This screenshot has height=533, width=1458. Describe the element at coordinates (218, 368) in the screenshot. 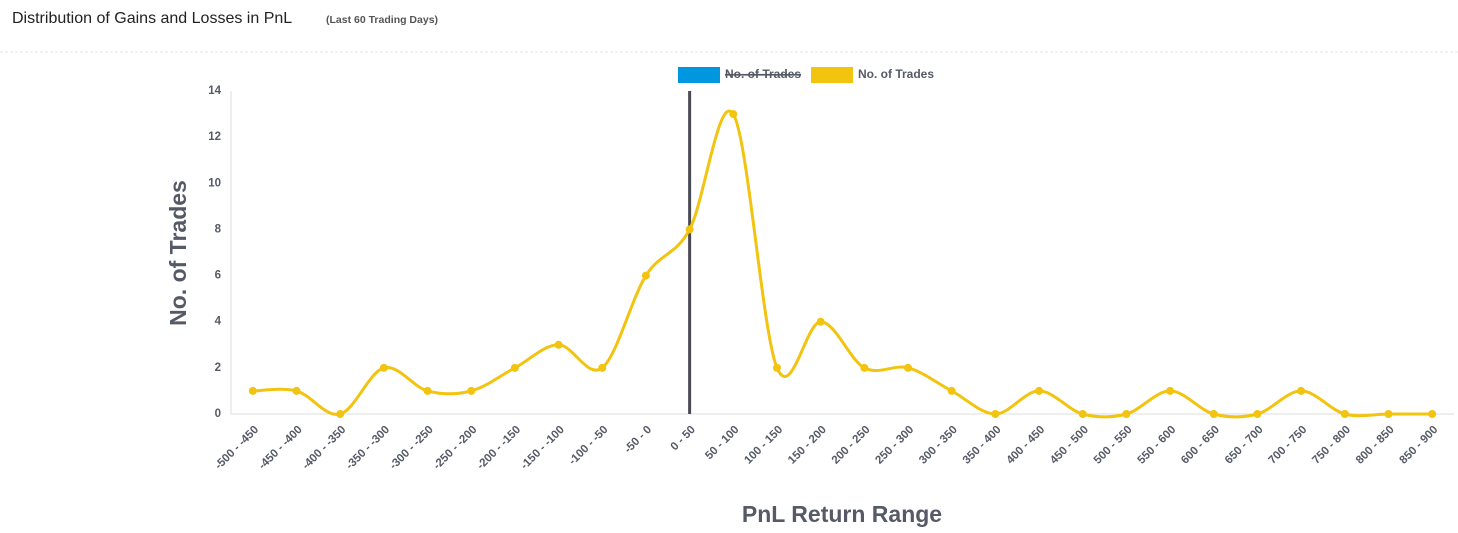

I see `y-tick-label: 2` at that location.